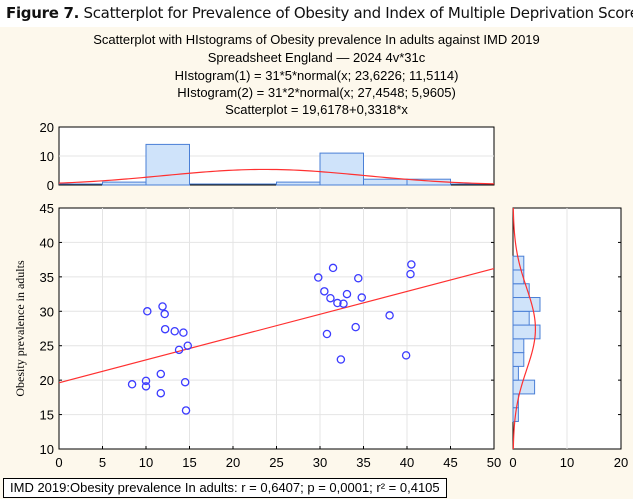 The height and width of the screenshot is (499, 633). Describe the element at coordinates (450, 462) in the screenshot. I see `x-tick-label: 45` at that location.